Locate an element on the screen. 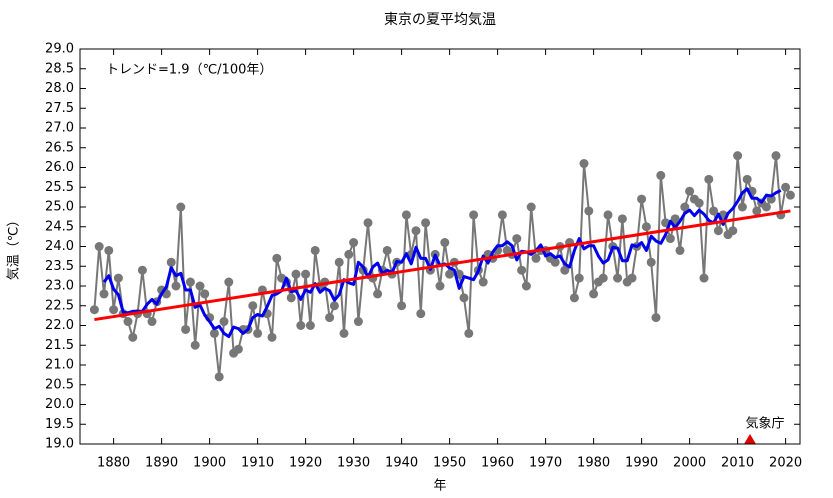 The height and width of the screenshot is (498, 833). y-tick-label: 23.5 is located at coordinates (59, 266).